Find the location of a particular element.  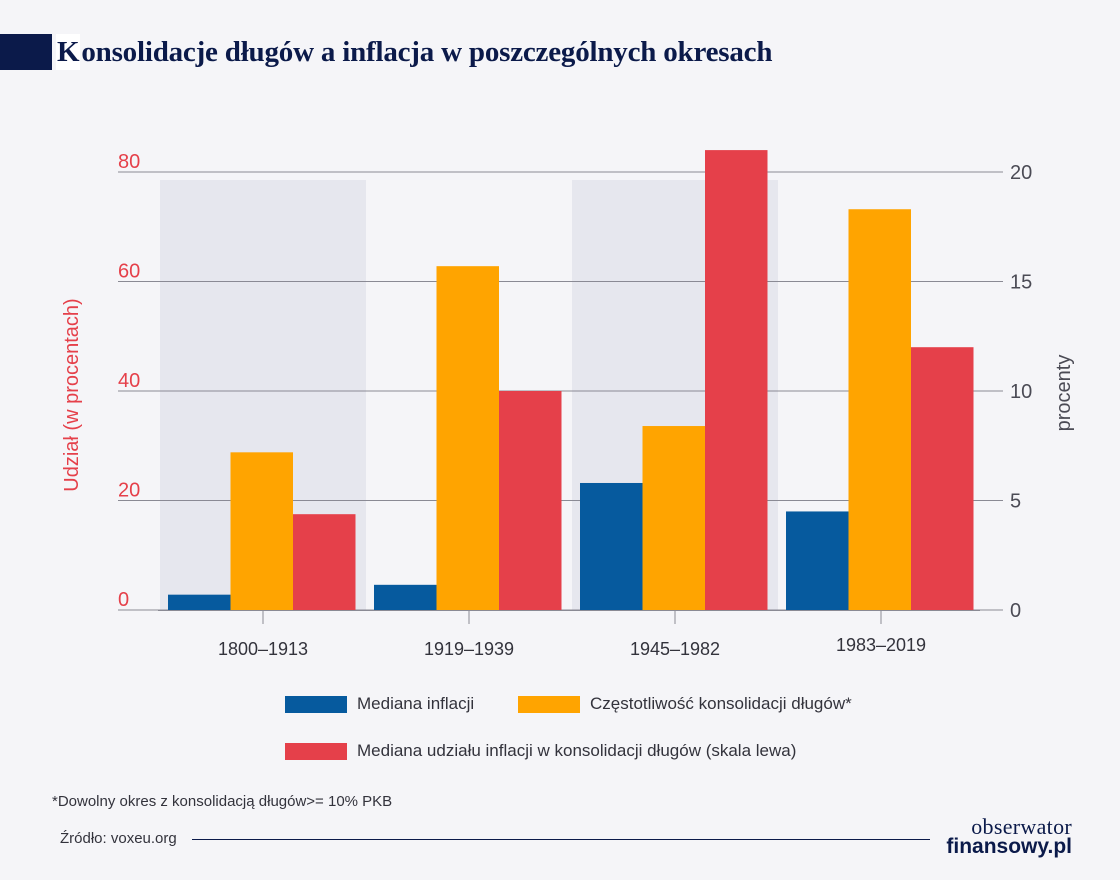

legend-swatch-orange is located at coordinates (549, 704).